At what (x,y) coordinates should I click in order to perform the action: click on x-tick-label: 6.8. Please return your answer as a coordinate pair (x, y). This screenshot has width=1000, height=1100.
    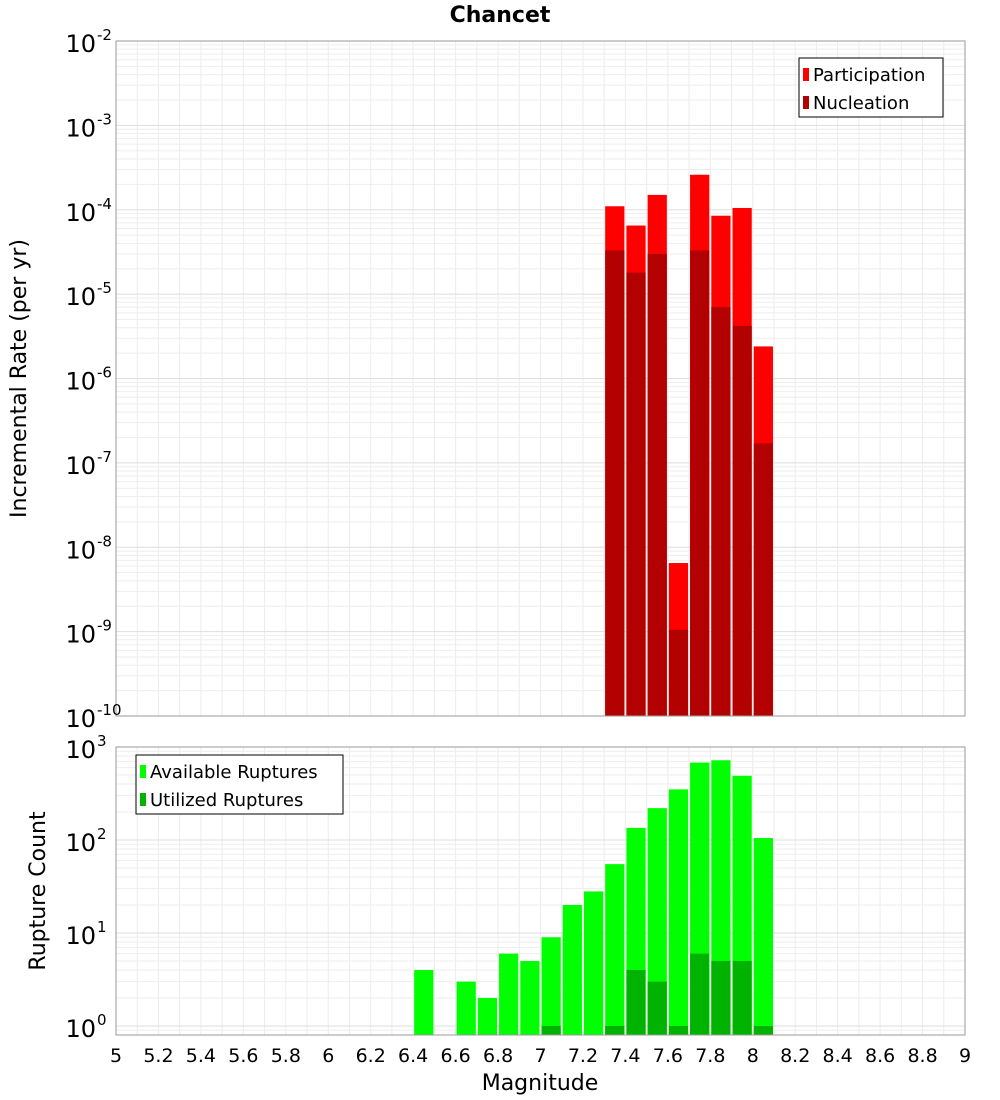
    Looking at the image, I should click on (498, 1056).